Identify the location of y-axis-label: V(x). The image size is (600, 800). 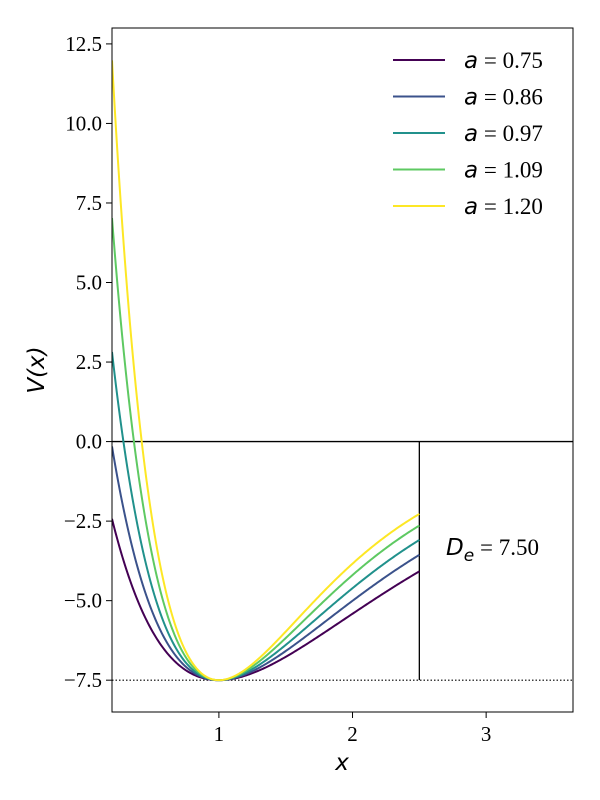
(37, 369).